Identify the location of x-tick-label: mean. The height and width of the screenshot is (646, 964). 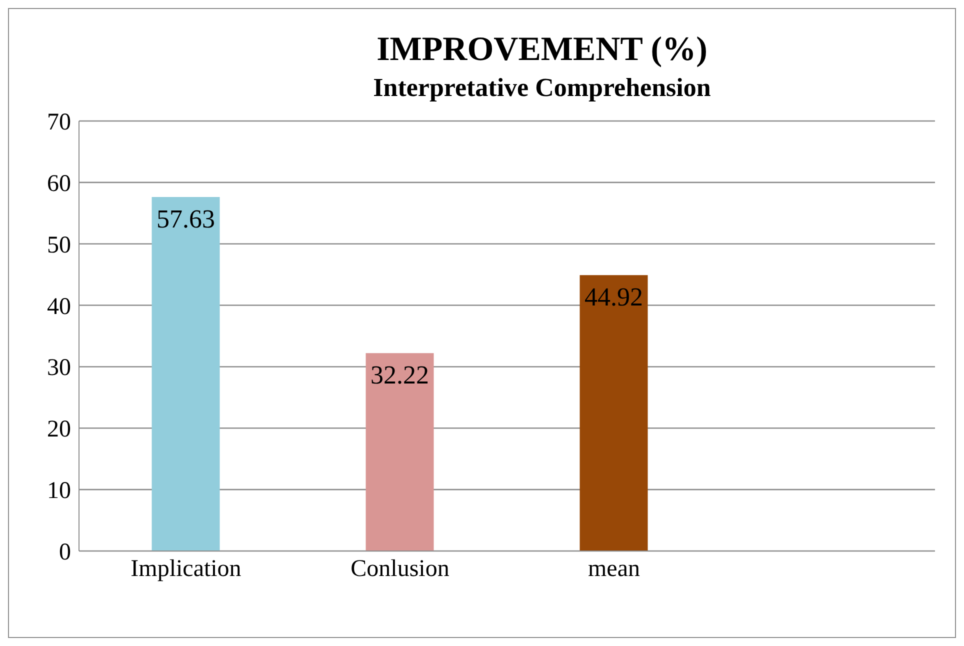
(614, 569).